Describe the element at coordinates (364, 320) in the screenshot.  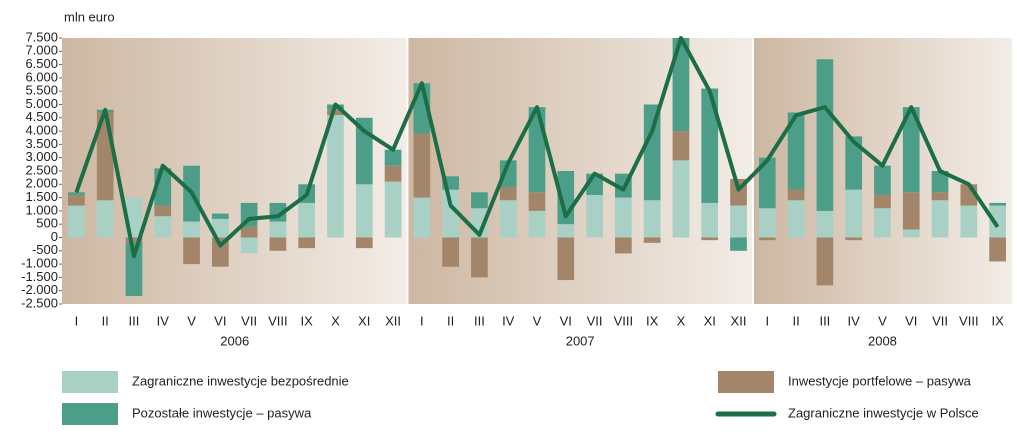
I see `x-tick-label: XI` at that location.